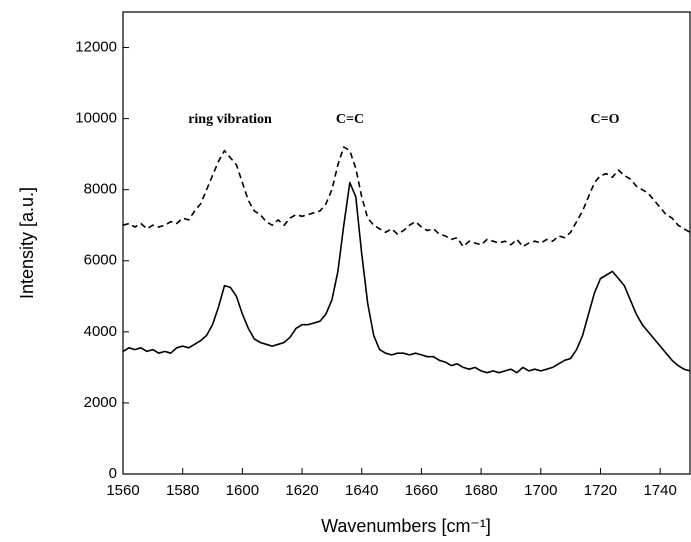 This screenshot has width=691, height=542. What do you see at coordinates (100, 402) in the screenshot?
I see `y-tick-label: 2000` at bounding box center [100, 402].